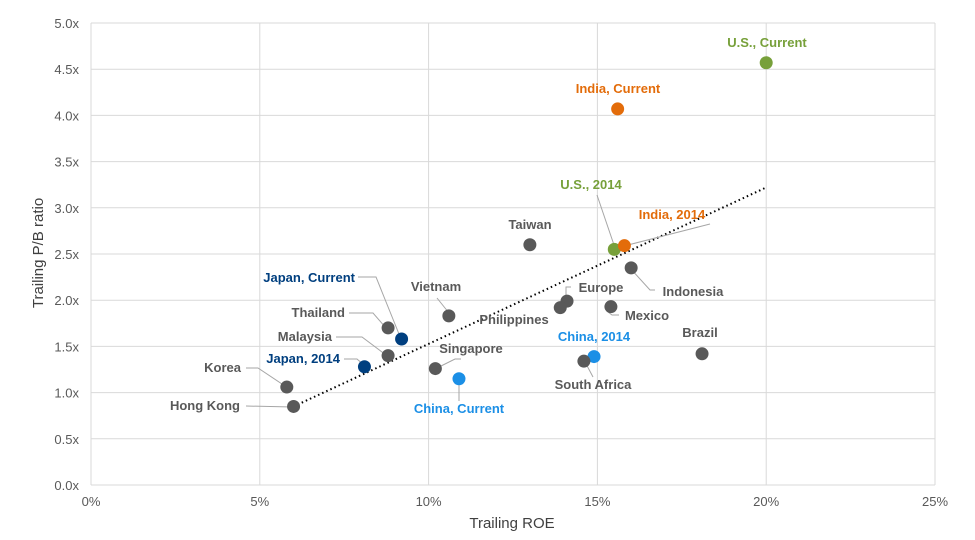  Describe the element at coordinates (529, 224) in the screenshot. I see `point-label: Taiwan` at that location.